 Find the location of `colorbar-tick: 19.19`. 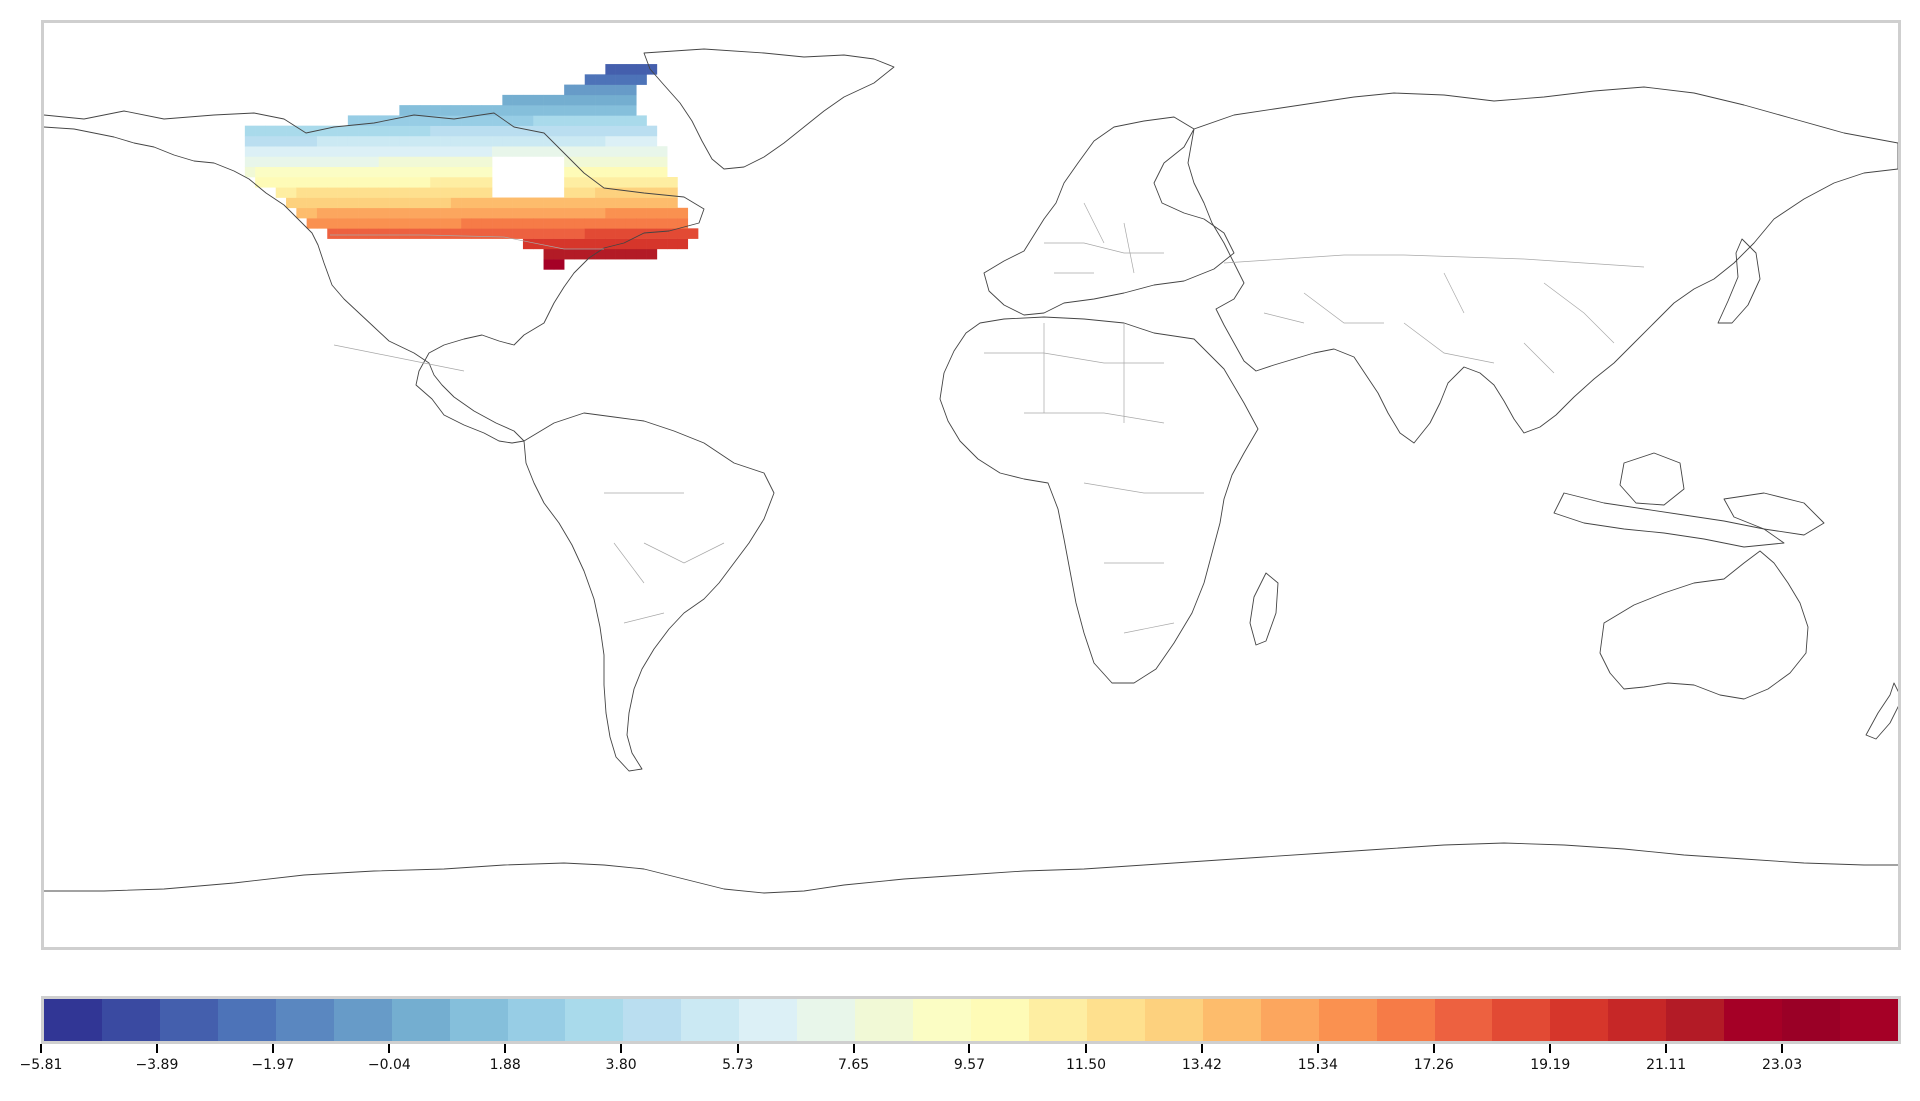

colorbar-tick: 19.19 is located at coordinates (1550, 1058).